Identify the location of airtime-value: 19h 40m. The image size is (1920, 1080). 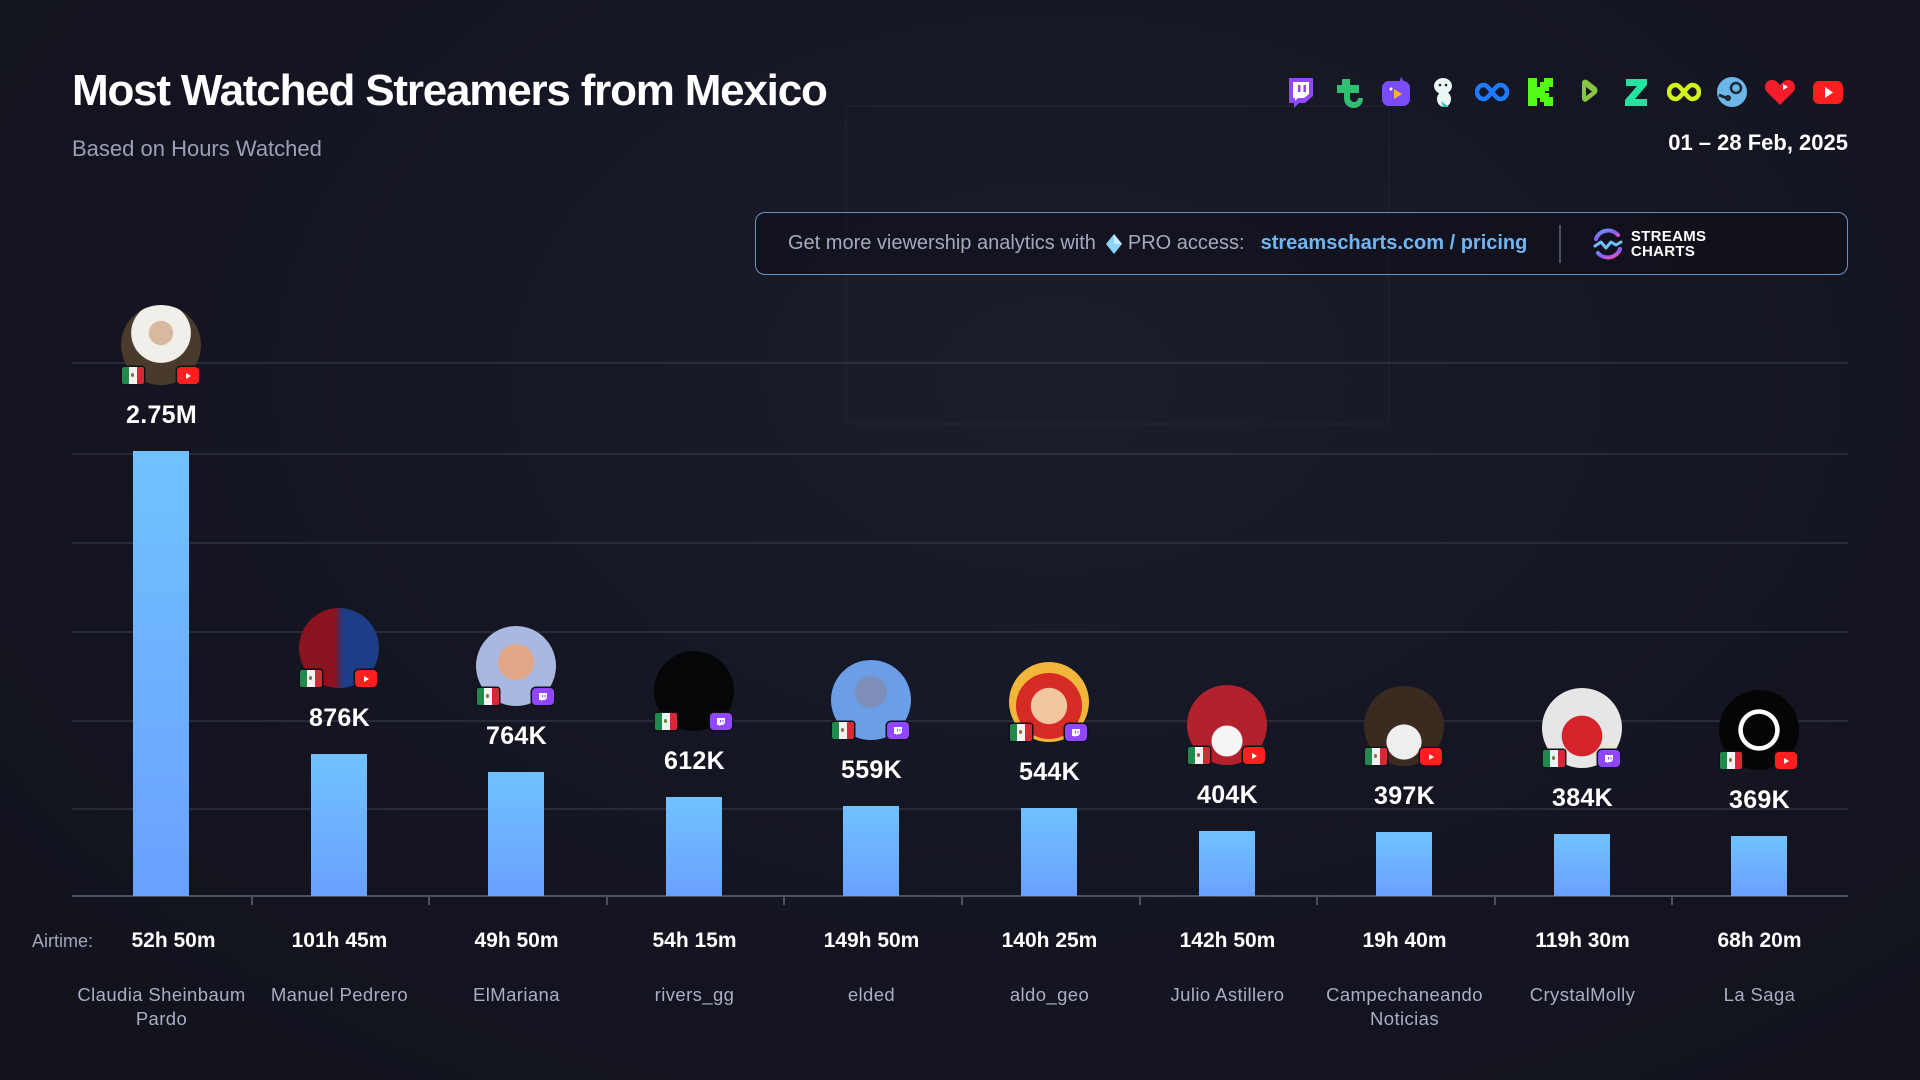
(1404, 940).